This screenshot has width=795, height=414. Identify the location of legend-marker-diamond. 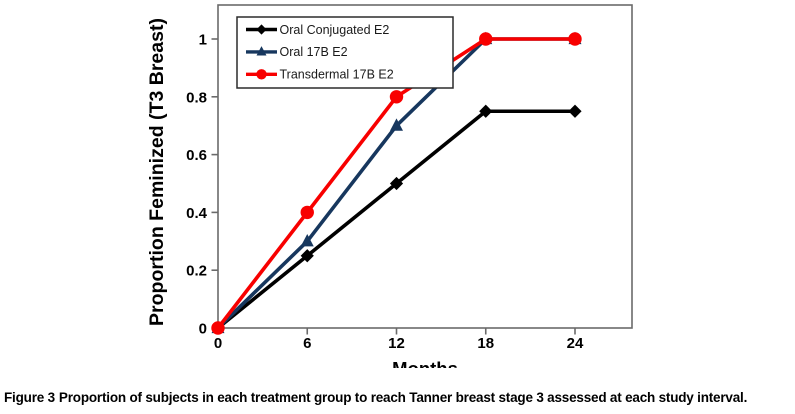
(261, 29).